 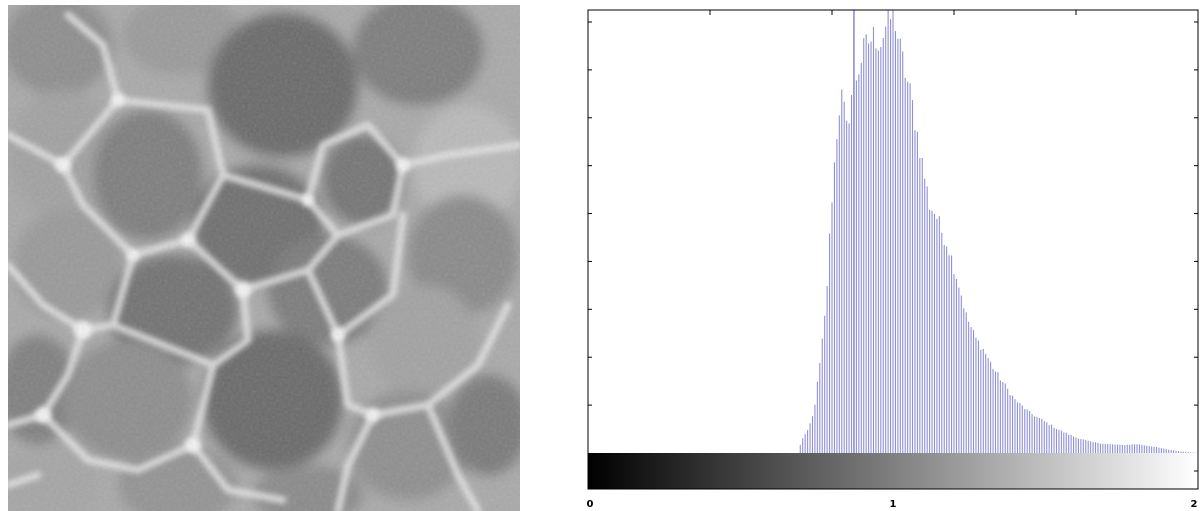 I want to click on x-tick-labels: 0 1 2, so click(x=892, y=504).